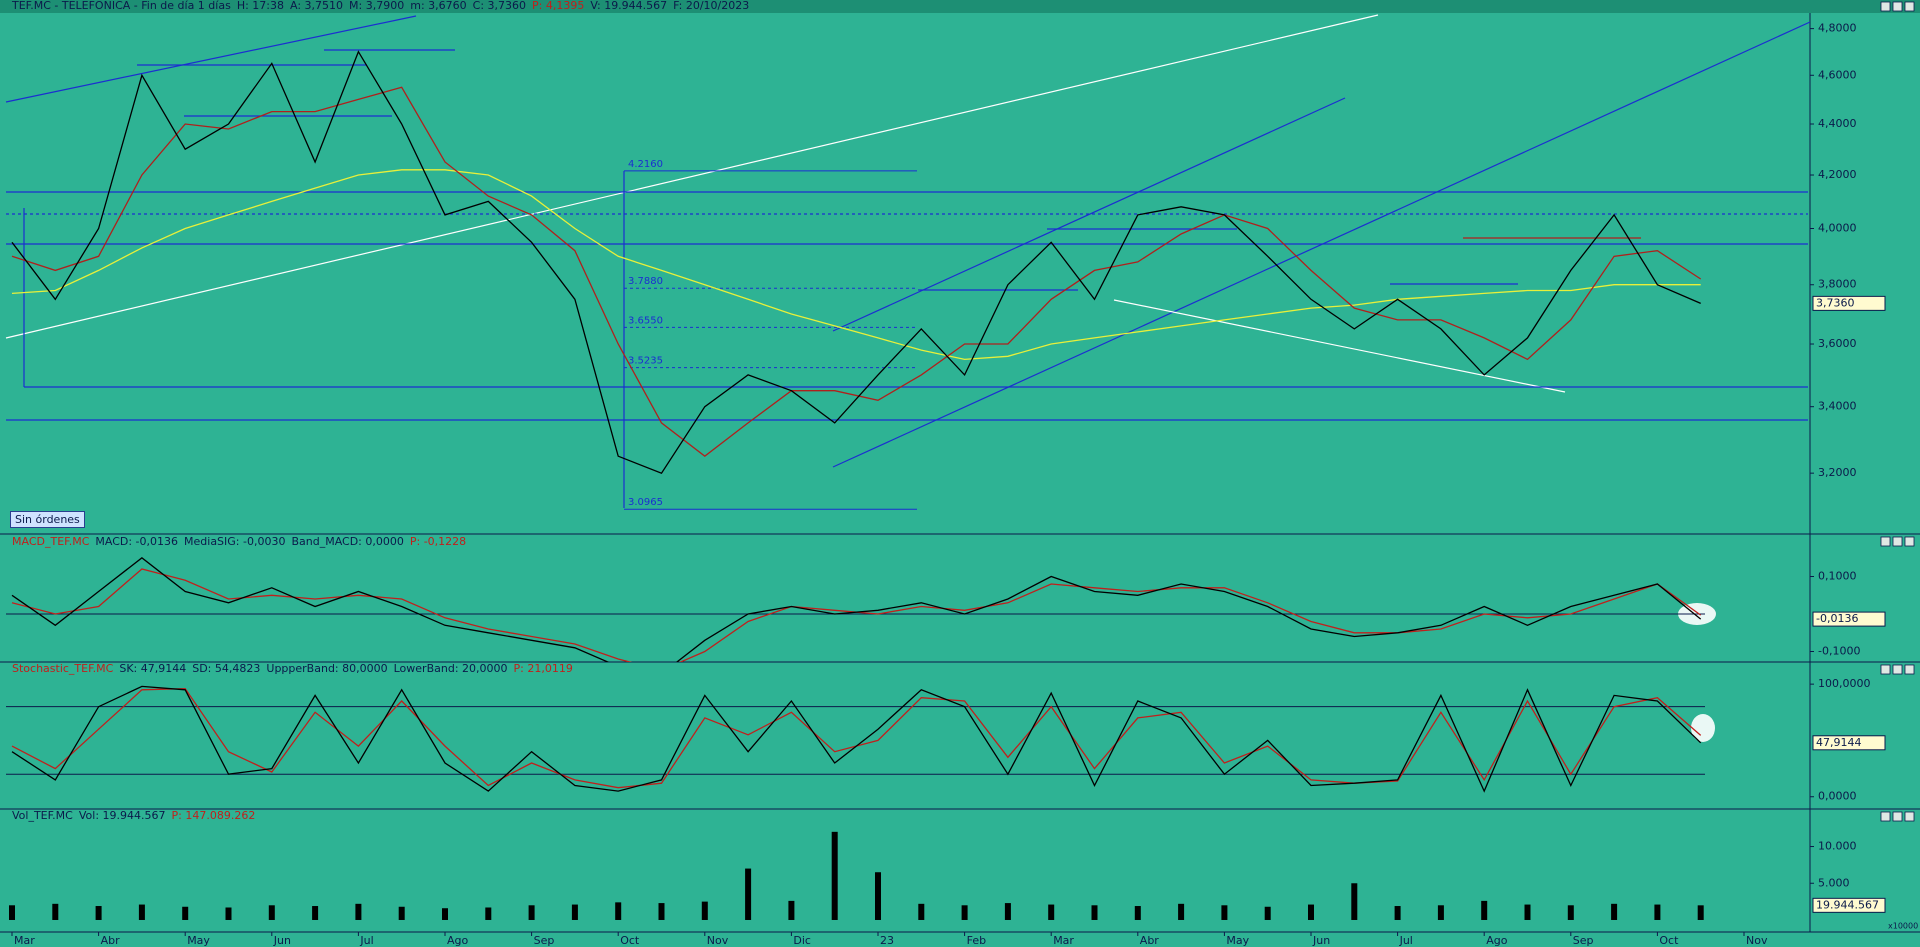 The height and width of the screenshot is (947, 1920). I want to click on series-line, so click(856, 738).